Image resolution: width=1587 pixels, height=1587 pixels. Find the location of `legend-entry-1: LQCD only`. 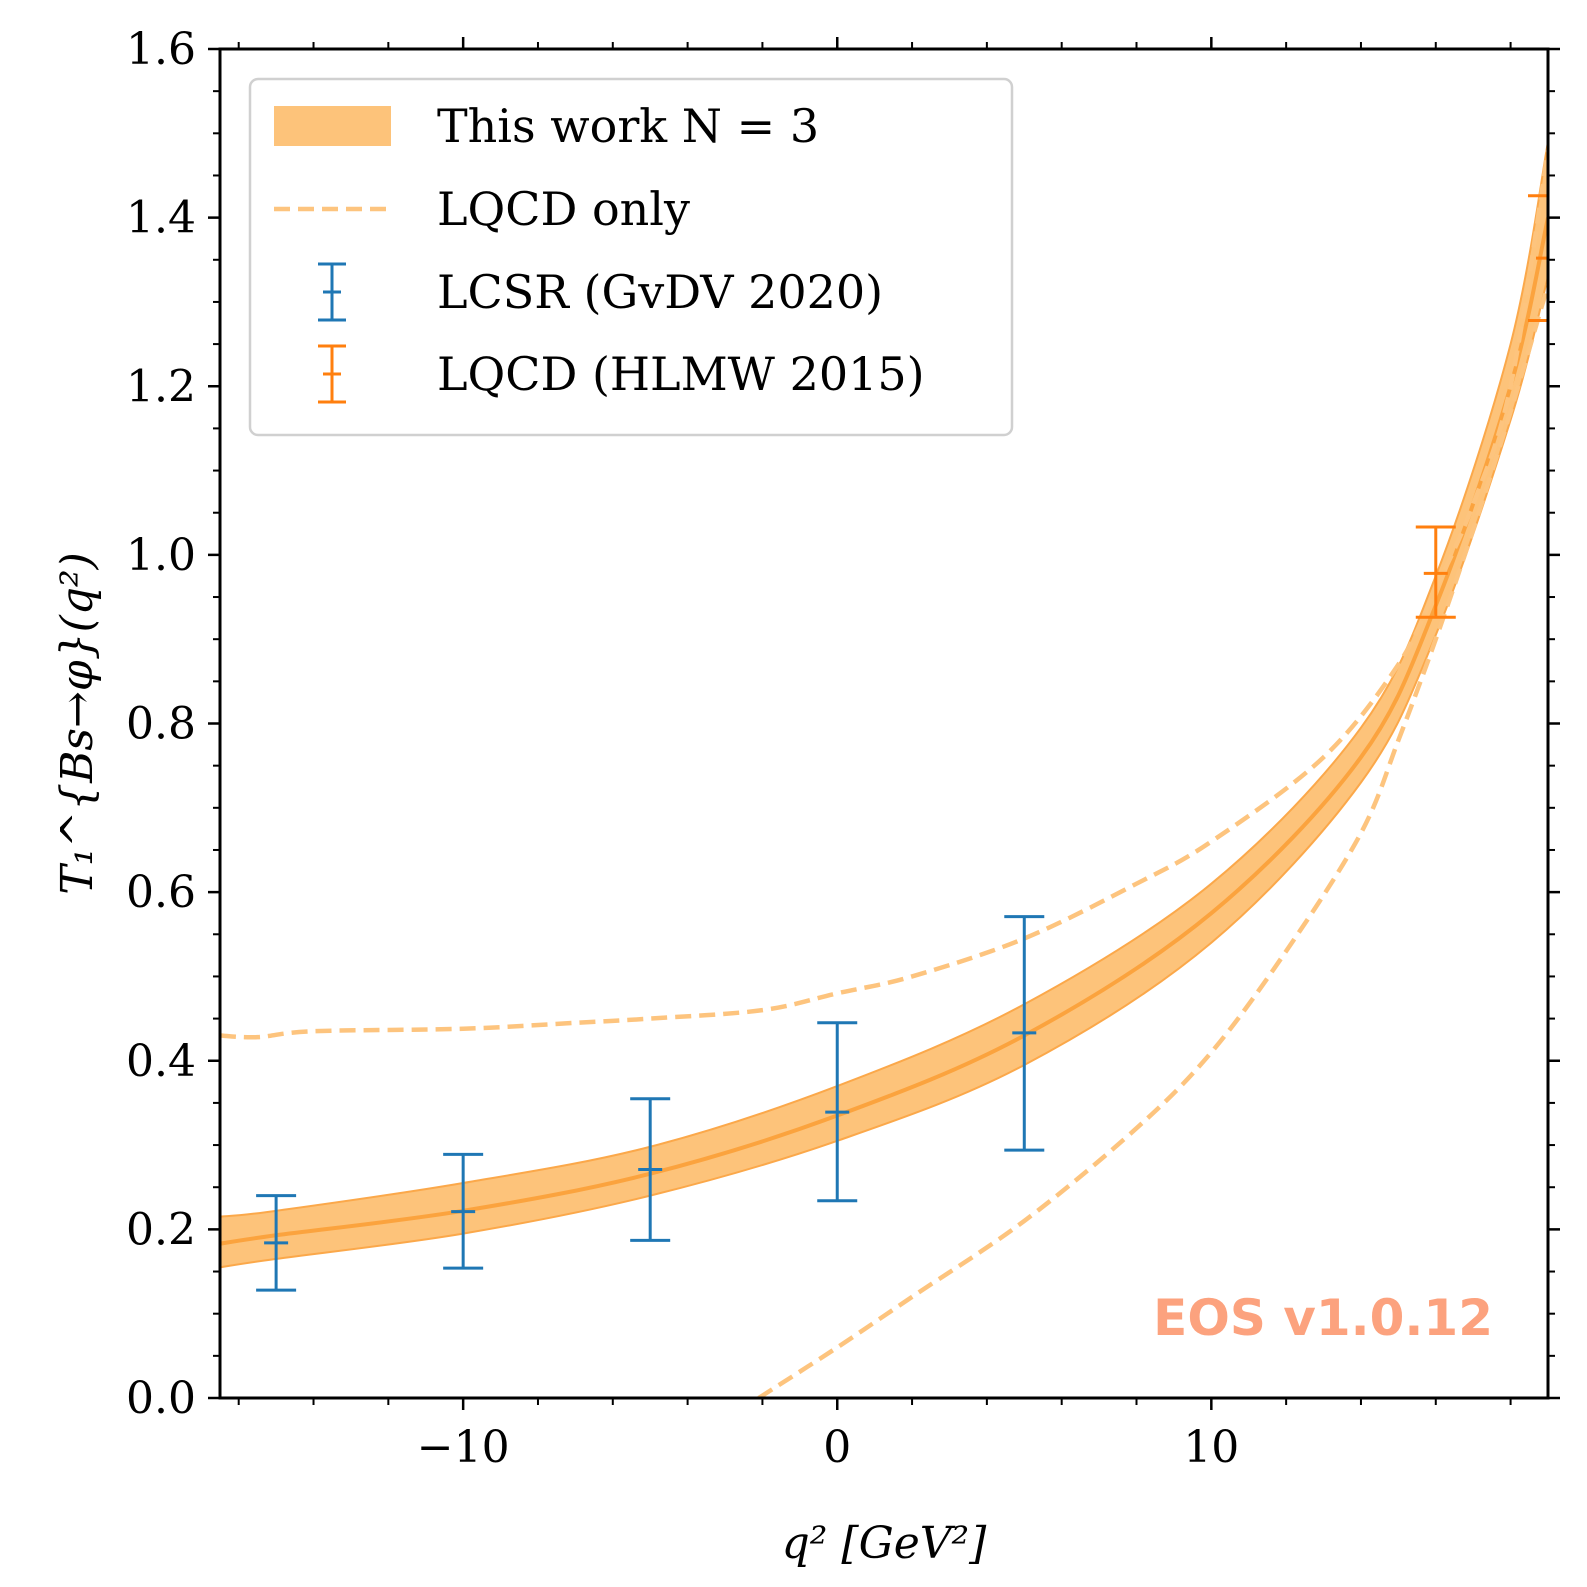

legend-entry-1: LQCD only is located at coordinates (482, 209).